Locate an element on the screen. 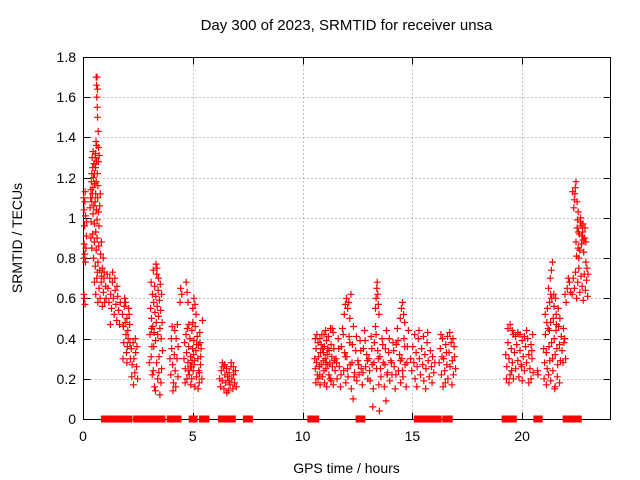 This screenshot has height=480, width=640. y-tick-label: 1.4 is located at coordinates (66, 137).